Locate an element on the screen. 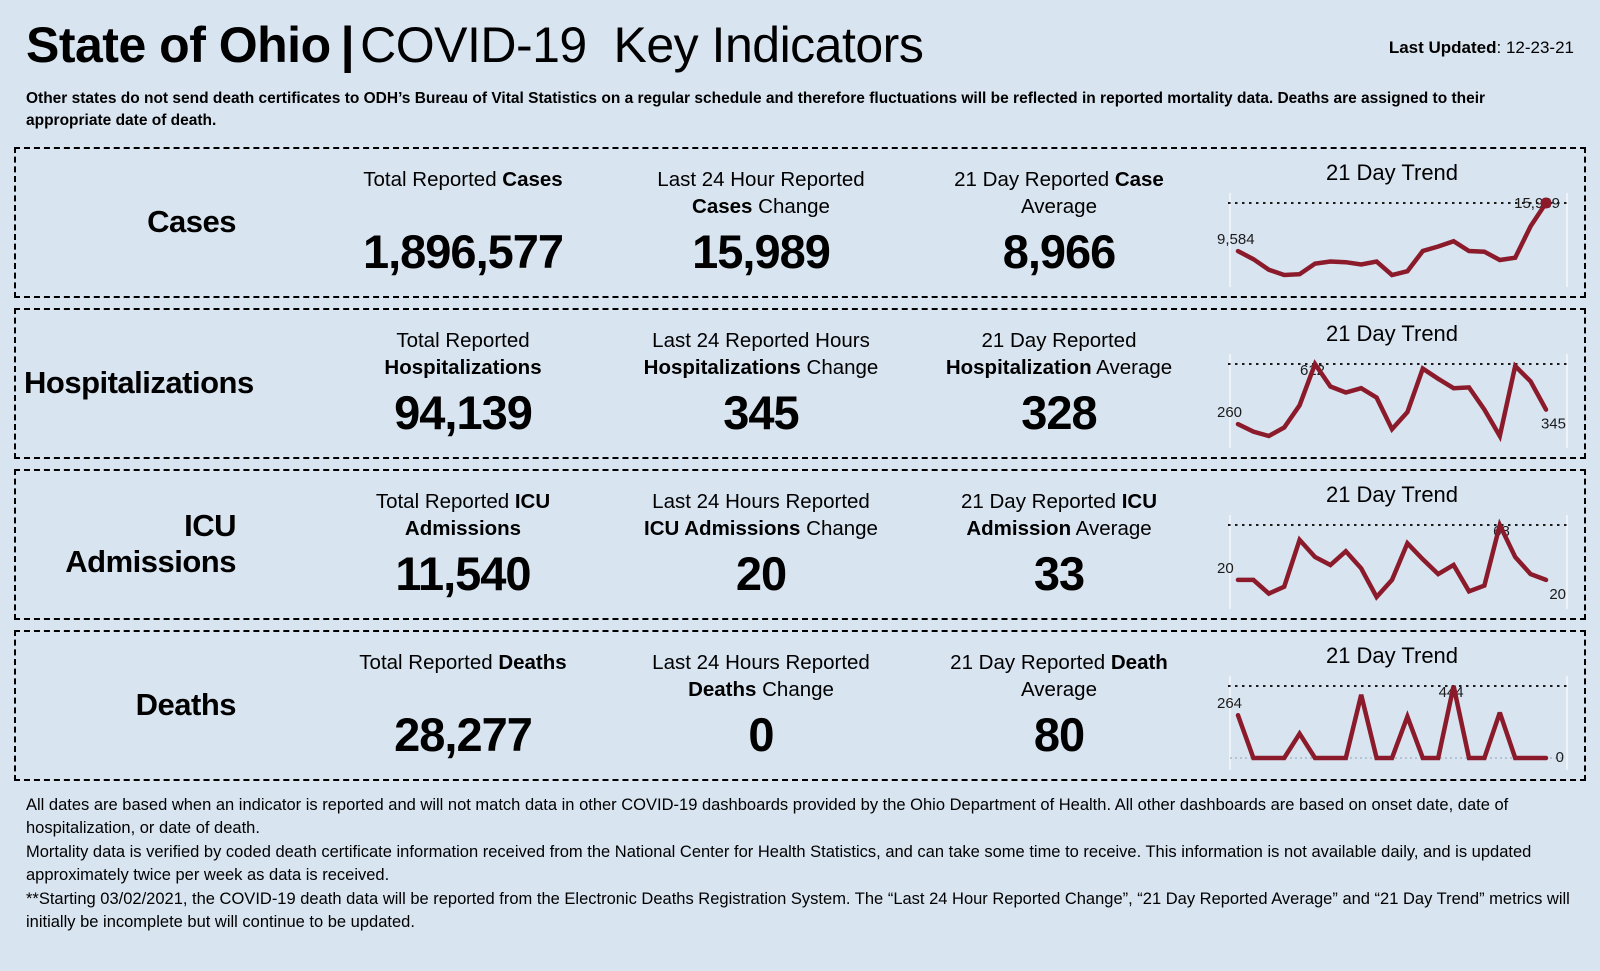  svg-text: 260 is located at coordinates (1229, 412).